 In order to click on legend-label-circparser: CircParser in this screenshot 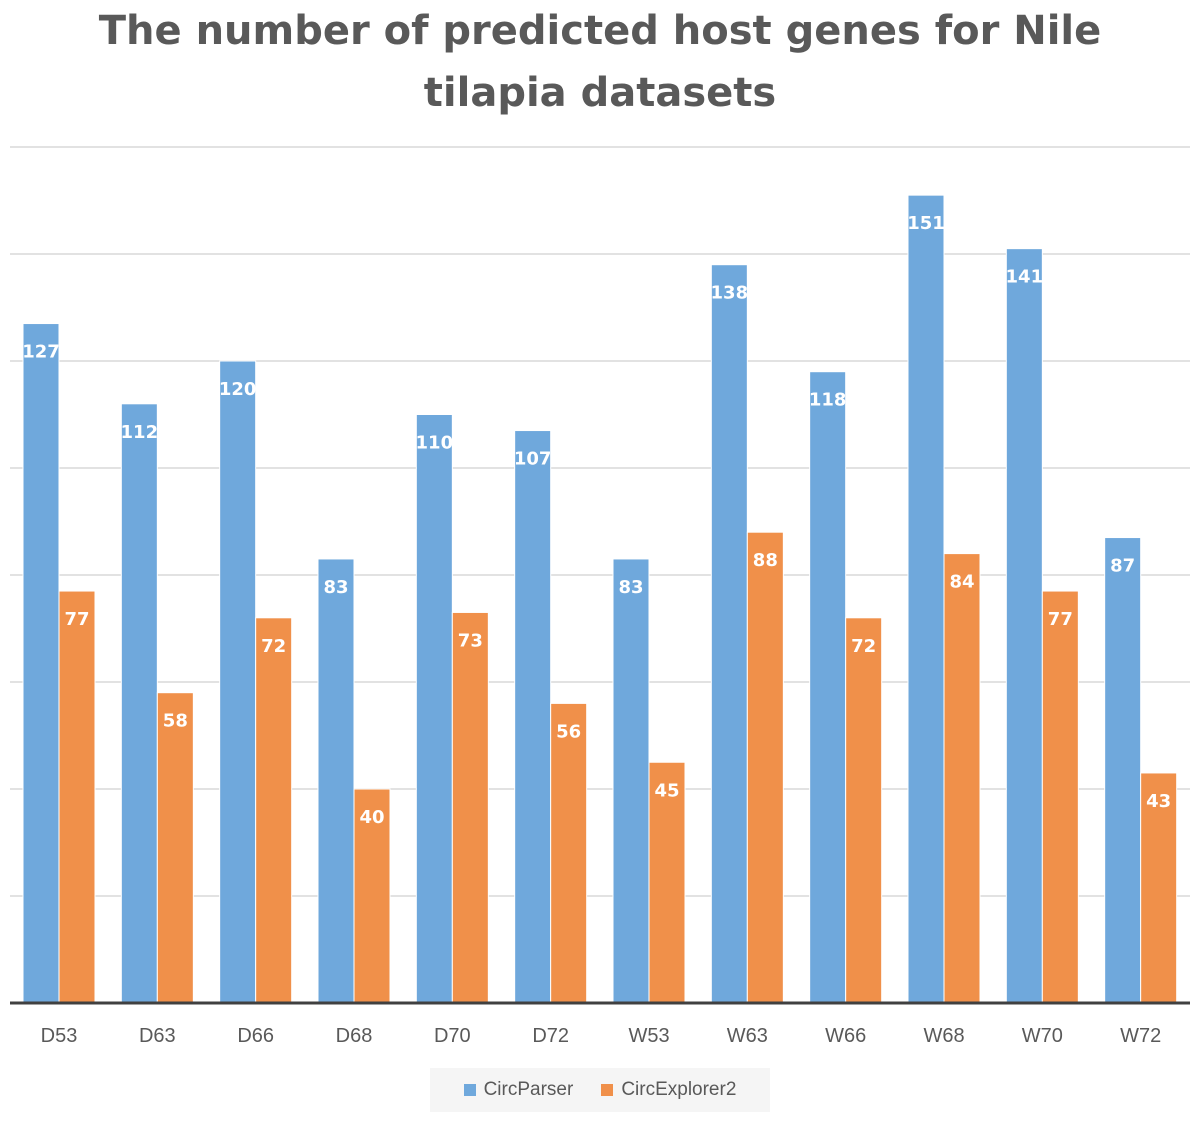, I will do `click(528, 1089)`.